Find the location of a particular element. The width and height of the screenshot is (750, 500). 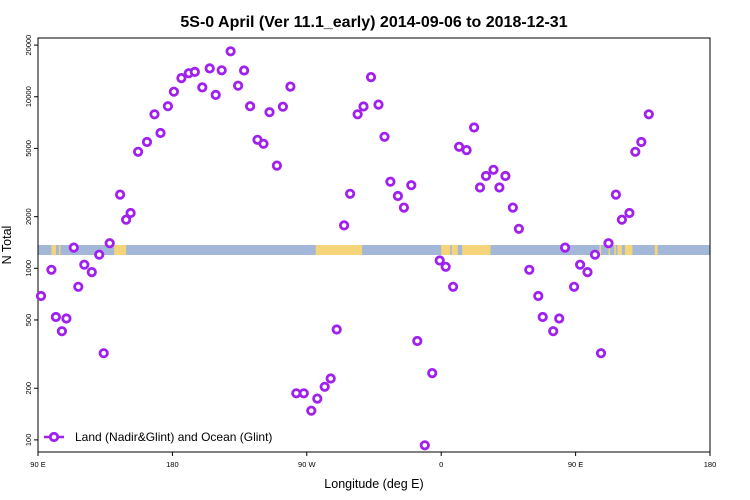

ocean-band is located at coordinates (374, 250).